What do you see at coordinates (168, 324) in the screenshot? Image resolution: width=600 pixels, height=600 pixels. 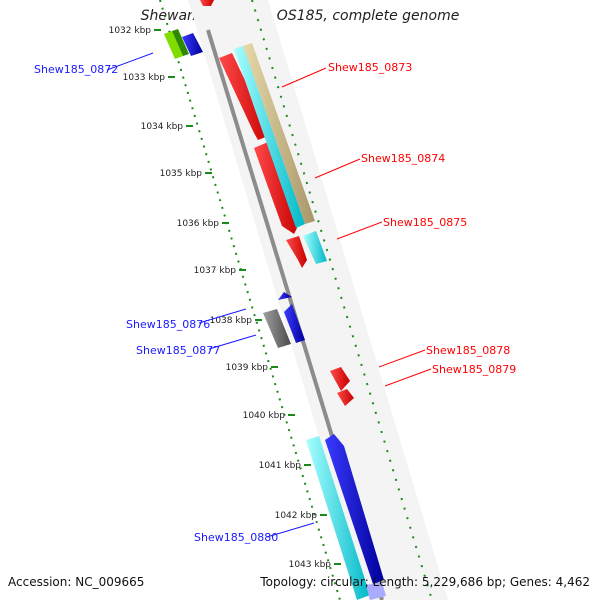 I see `gene-label: Shew185_0876` at bounding box center [168, 324].